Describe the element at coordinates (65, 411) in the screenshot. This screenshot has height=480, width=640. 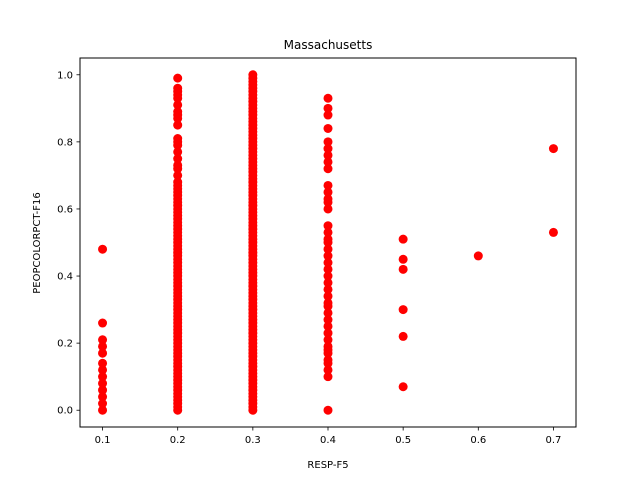
I see `y-tick-label: 0.0` at that location.